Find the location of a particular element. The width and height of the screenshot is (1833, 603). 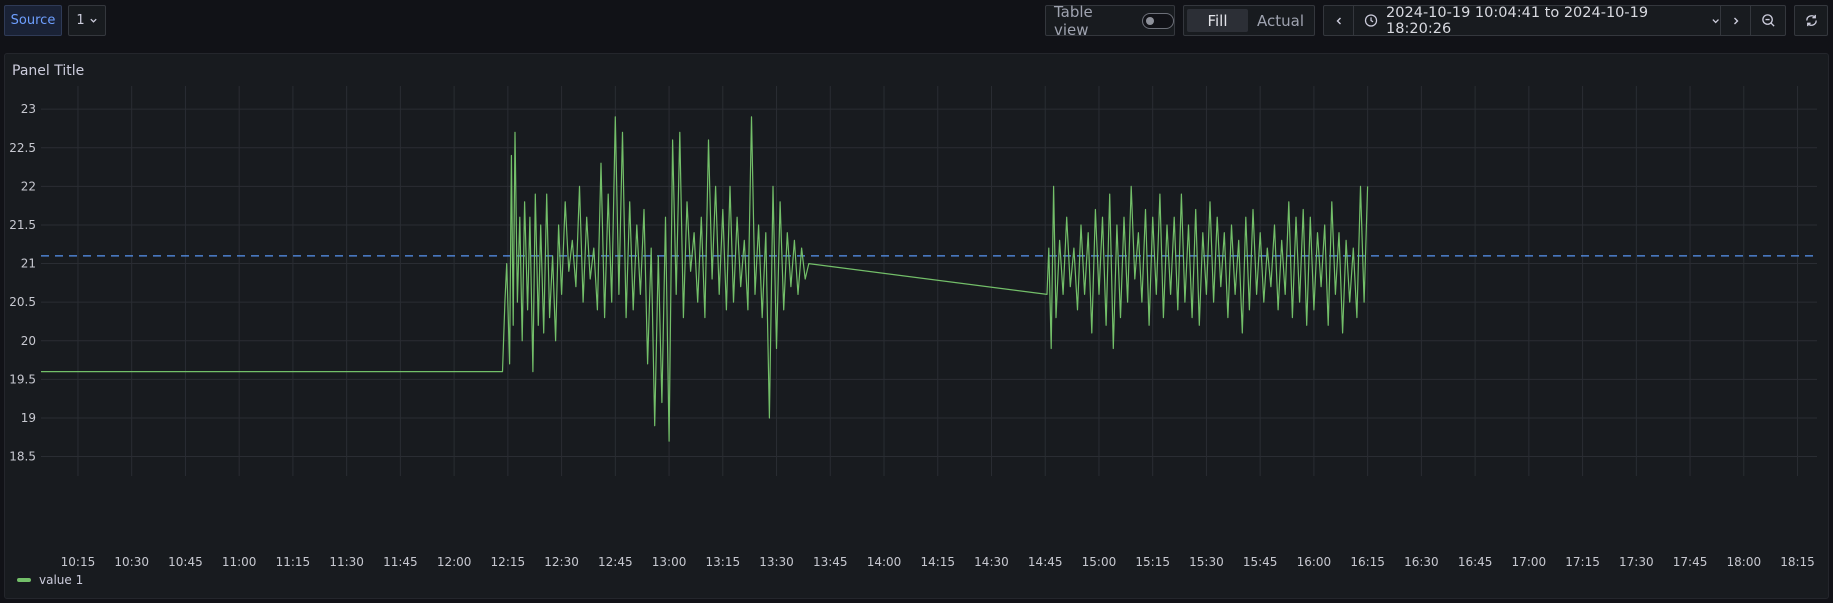

x-tick-label: 14:15 is located at coordinates (937, 562).